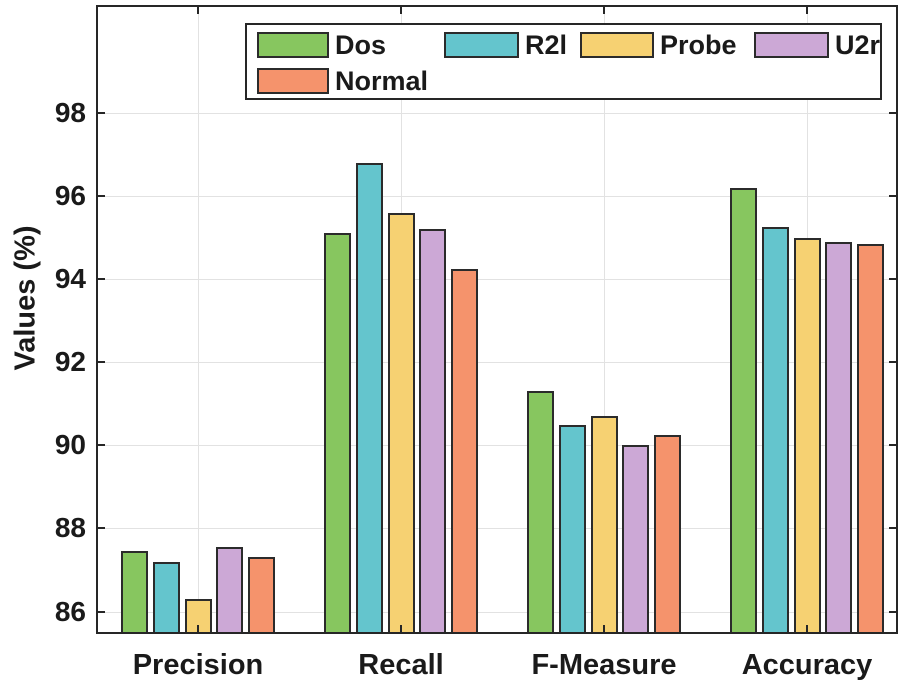 The image size is (902, 687). What do you see at coordinates (870, 438) in the screenshot?
I see `bar-normal-accuracy` at bounding box center [870, 438].